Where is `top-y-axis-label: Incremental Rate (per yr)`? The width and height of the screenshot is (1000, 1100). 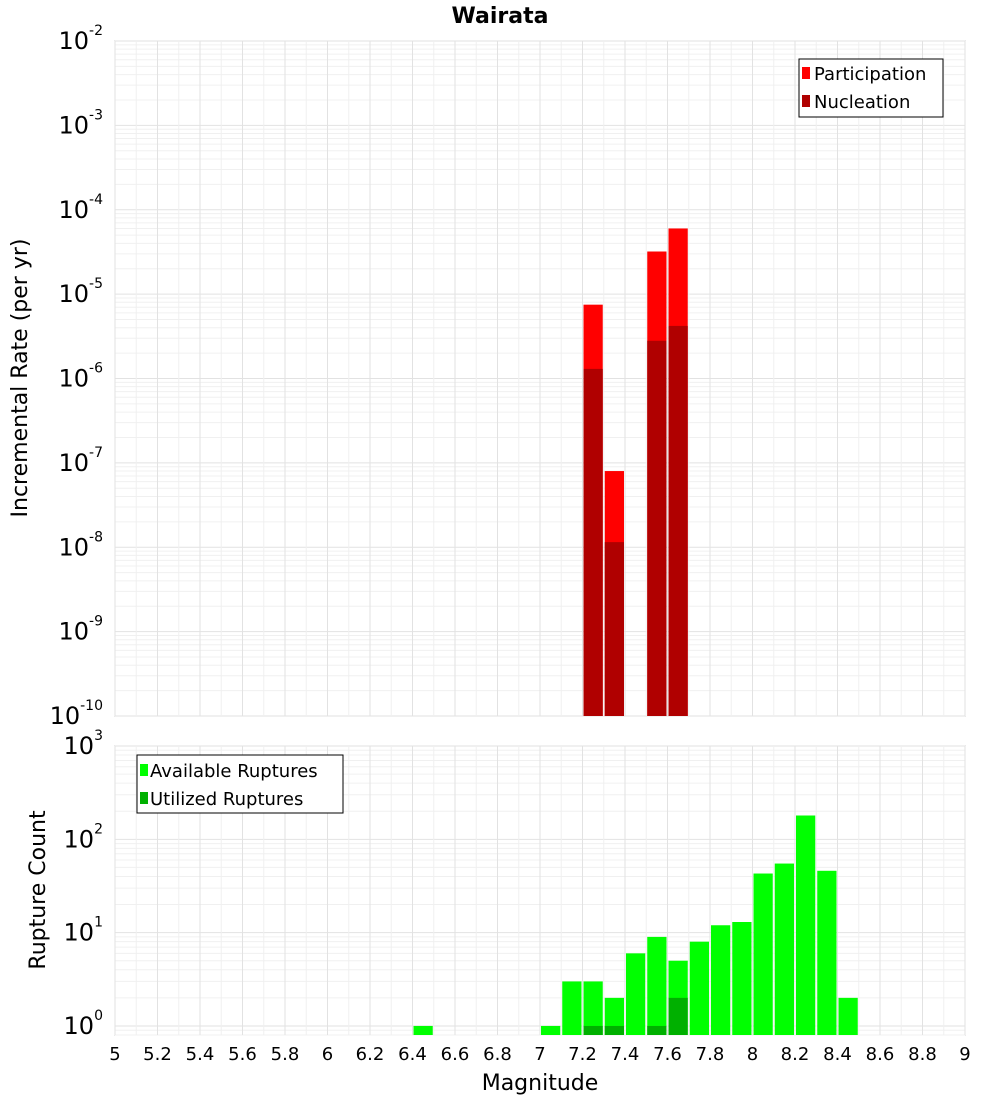 top-y-axis-label: Incremental Rate (per yr) is located at coordinates (20, 378).